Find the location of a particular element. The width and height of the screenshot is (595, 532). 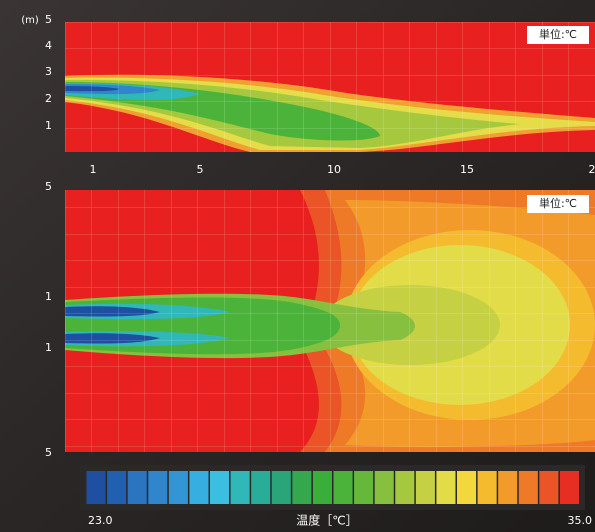

x-tick-label: 2 is located at coordinates (592, 169).